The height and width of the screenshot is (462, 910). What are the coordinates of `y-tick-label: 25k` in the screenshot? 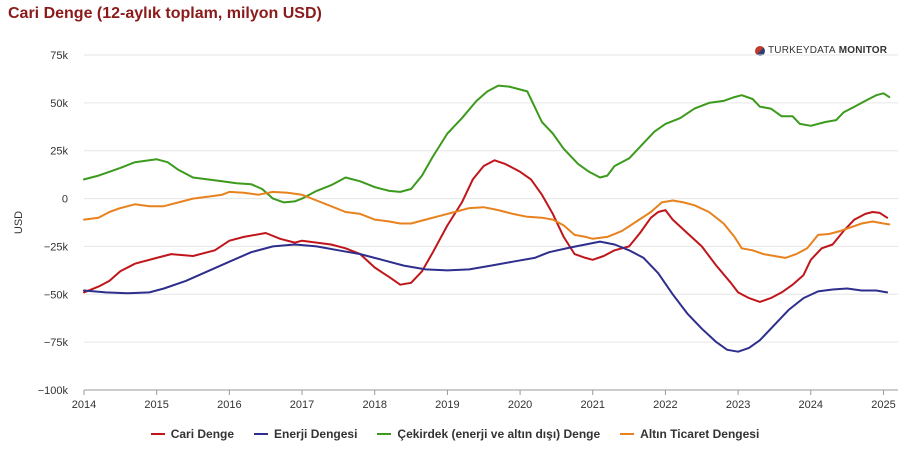 It's located at (59, 152).